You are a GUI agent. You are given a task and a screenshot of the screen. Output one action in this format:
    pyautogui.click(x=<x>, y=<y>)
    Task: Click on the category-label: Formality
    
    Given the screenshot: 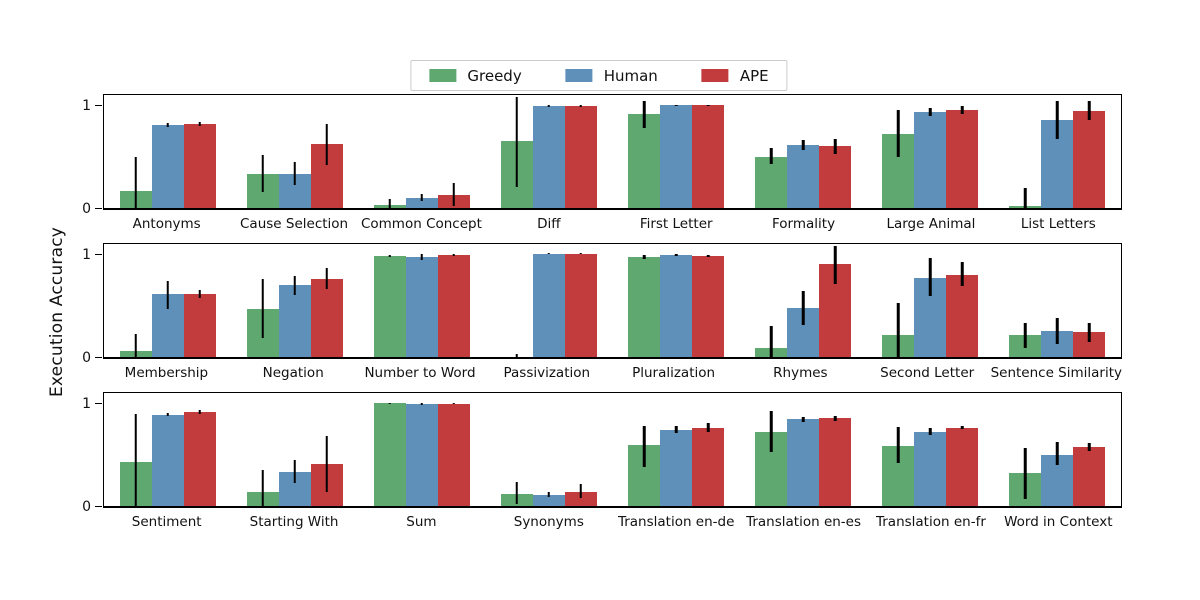 What is the action you would take?
    pyautogui.click(x=804, y=224)
    